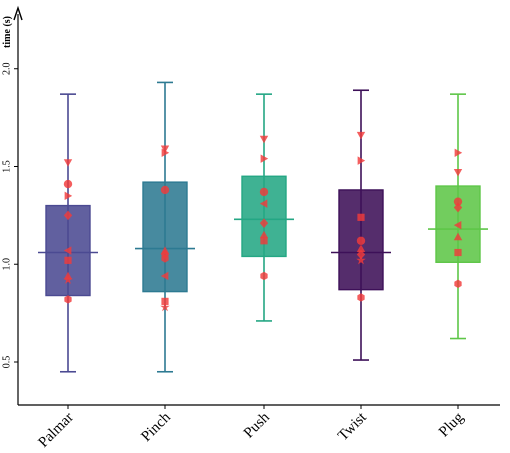 The width and height of the screenshot is (510, 453). What do you see at coordinates (165, 237) in the screenshot?
I see `iqr-box` at bounding box center [165, 237].